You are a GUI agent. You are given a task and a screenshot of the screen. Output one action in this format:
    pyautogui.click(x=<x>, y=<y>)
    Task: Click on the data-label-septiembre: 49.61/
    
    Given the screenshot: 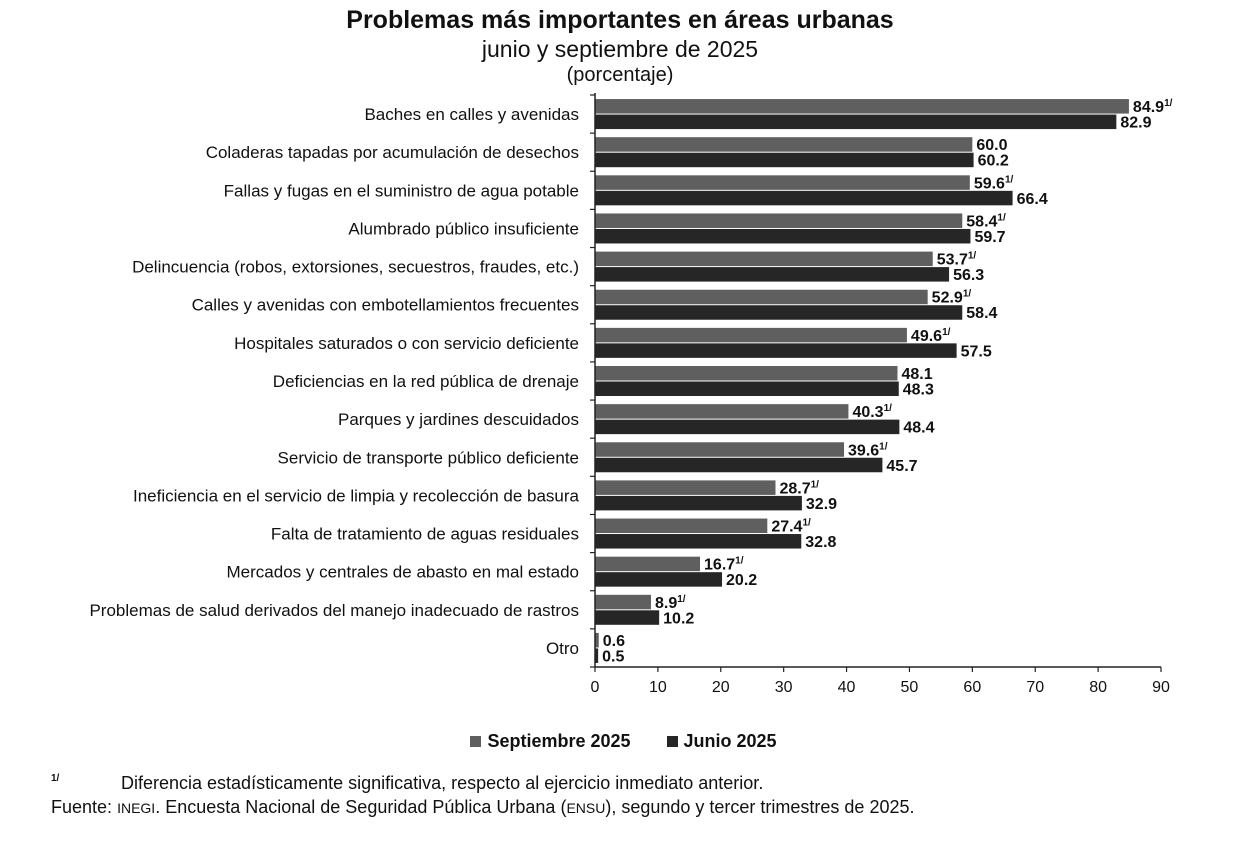 What is the action you would take?
    pyautogui.click(x=931, y=336)
    